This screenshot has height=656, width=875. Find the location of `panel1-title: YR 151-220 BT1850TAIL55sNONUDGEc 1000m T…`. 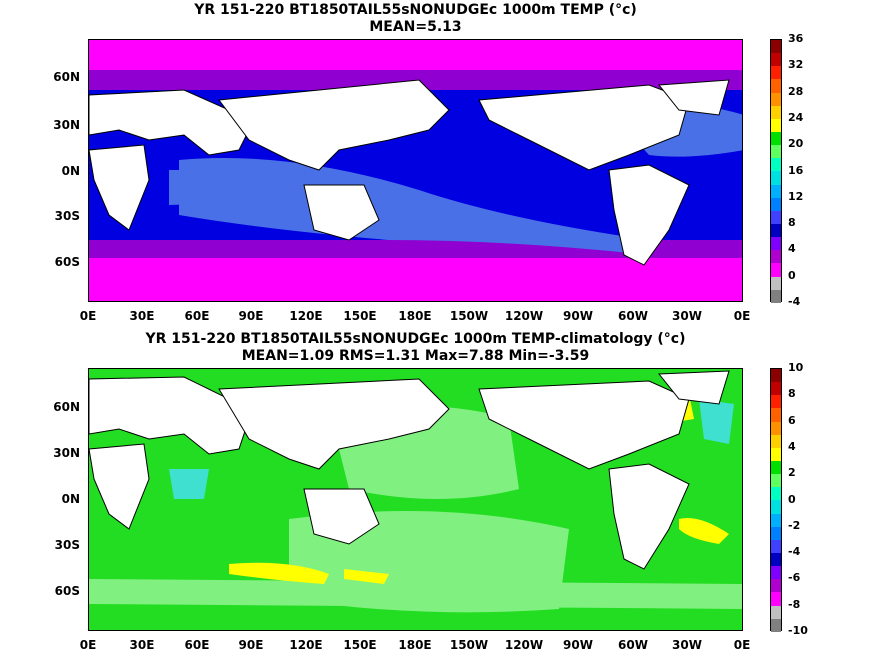

panel1-title: YR 151-220 BT1850TAIL55sNONUDGEc 1000m T… is located at coordinates (415, 10).